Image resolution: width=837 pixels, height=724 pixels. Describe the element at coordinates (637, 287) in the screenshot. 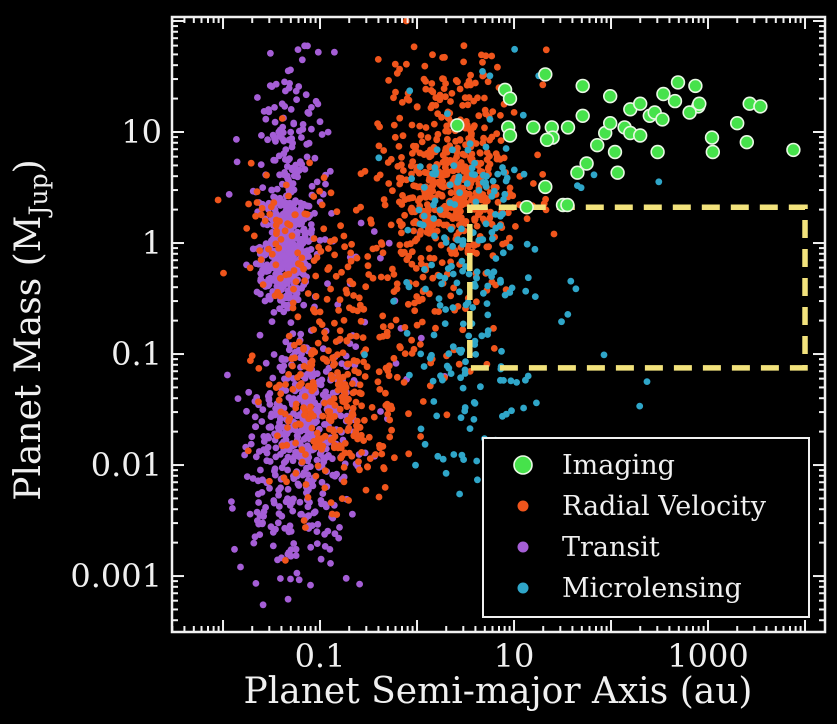

I see `highlight-box-layer` at that location.